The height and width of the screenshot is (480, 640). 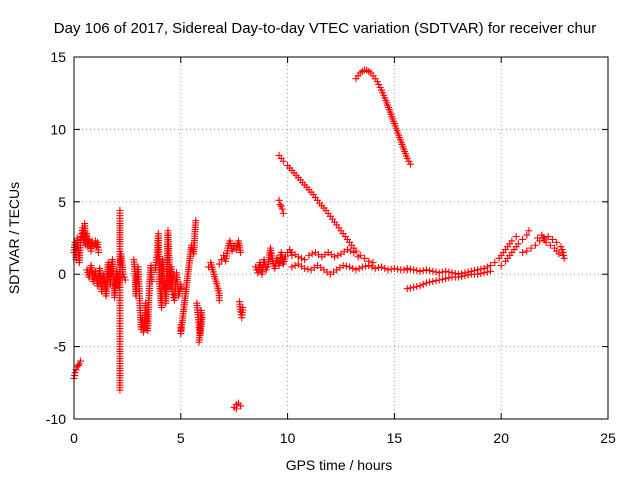 I want to click on x-tick-label: 0, so click(x=74, y=438).